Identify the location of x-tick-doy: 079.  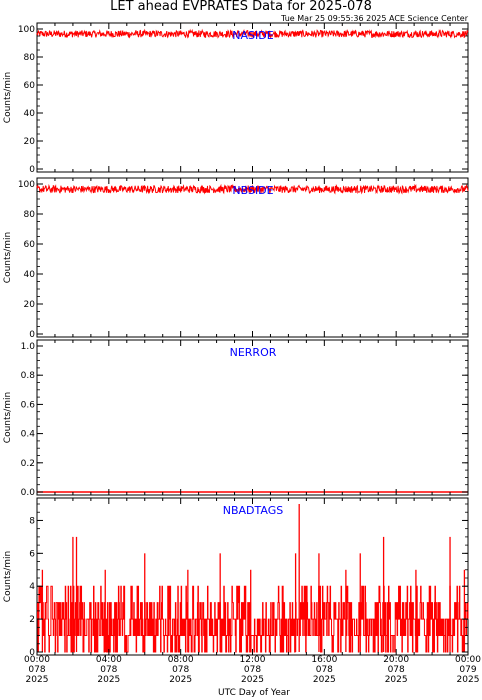
(467, 670).